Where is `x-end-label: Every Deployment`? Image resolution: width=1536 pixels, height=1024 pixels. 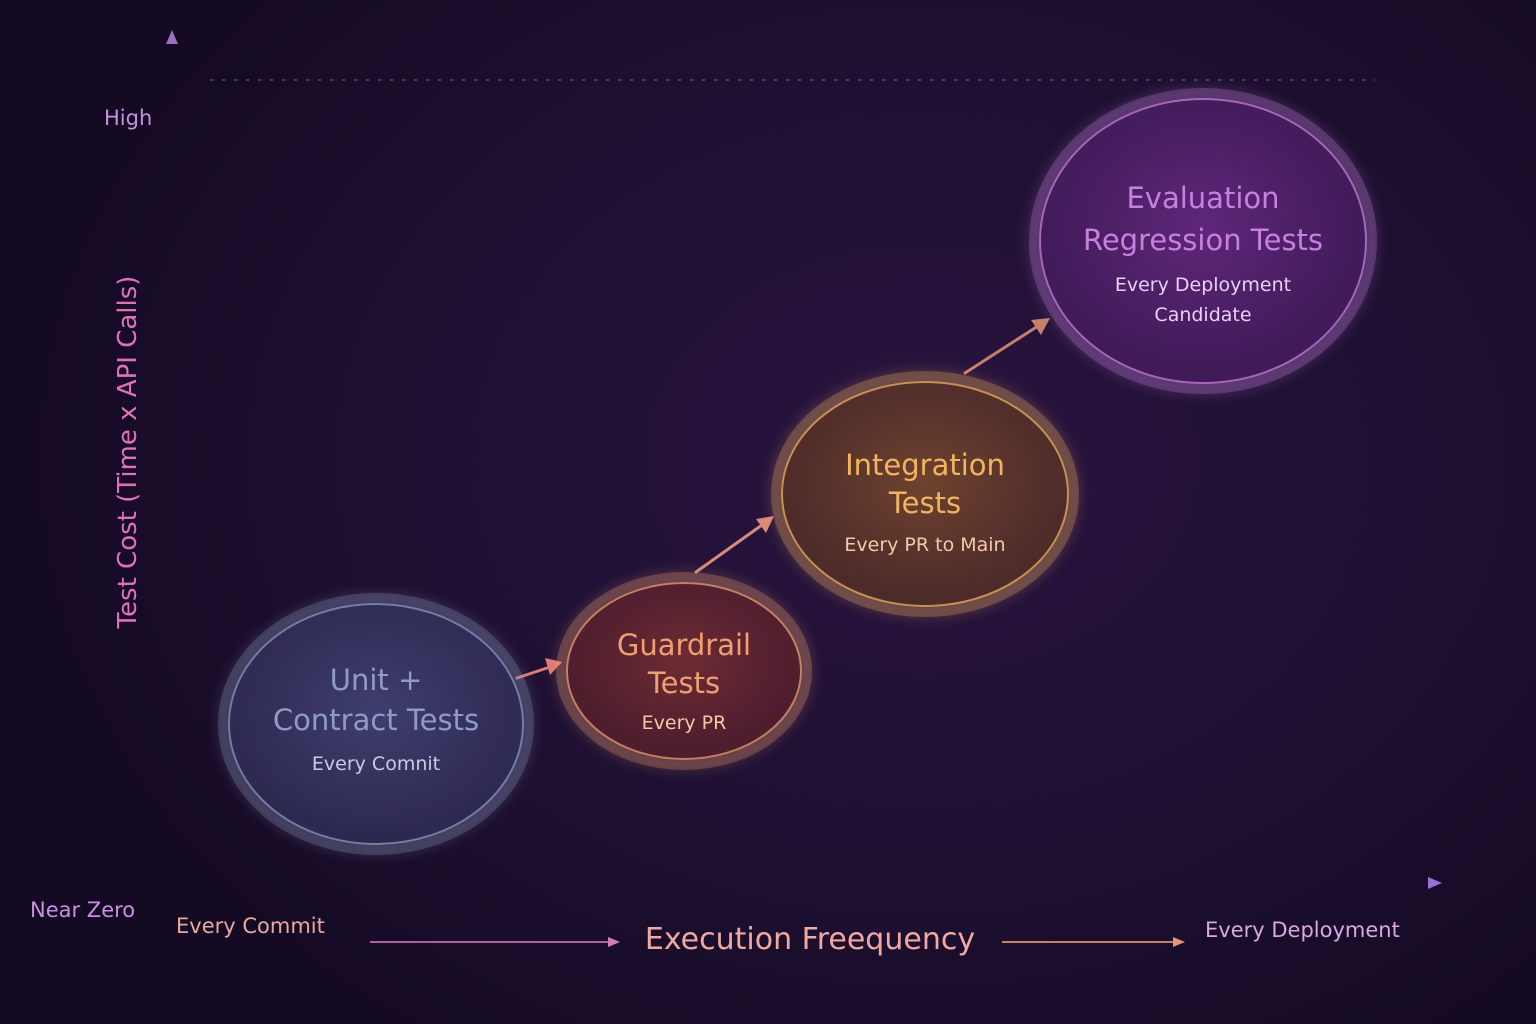 x-end-label: Every Deployment is located at coordinates (1302, 930).